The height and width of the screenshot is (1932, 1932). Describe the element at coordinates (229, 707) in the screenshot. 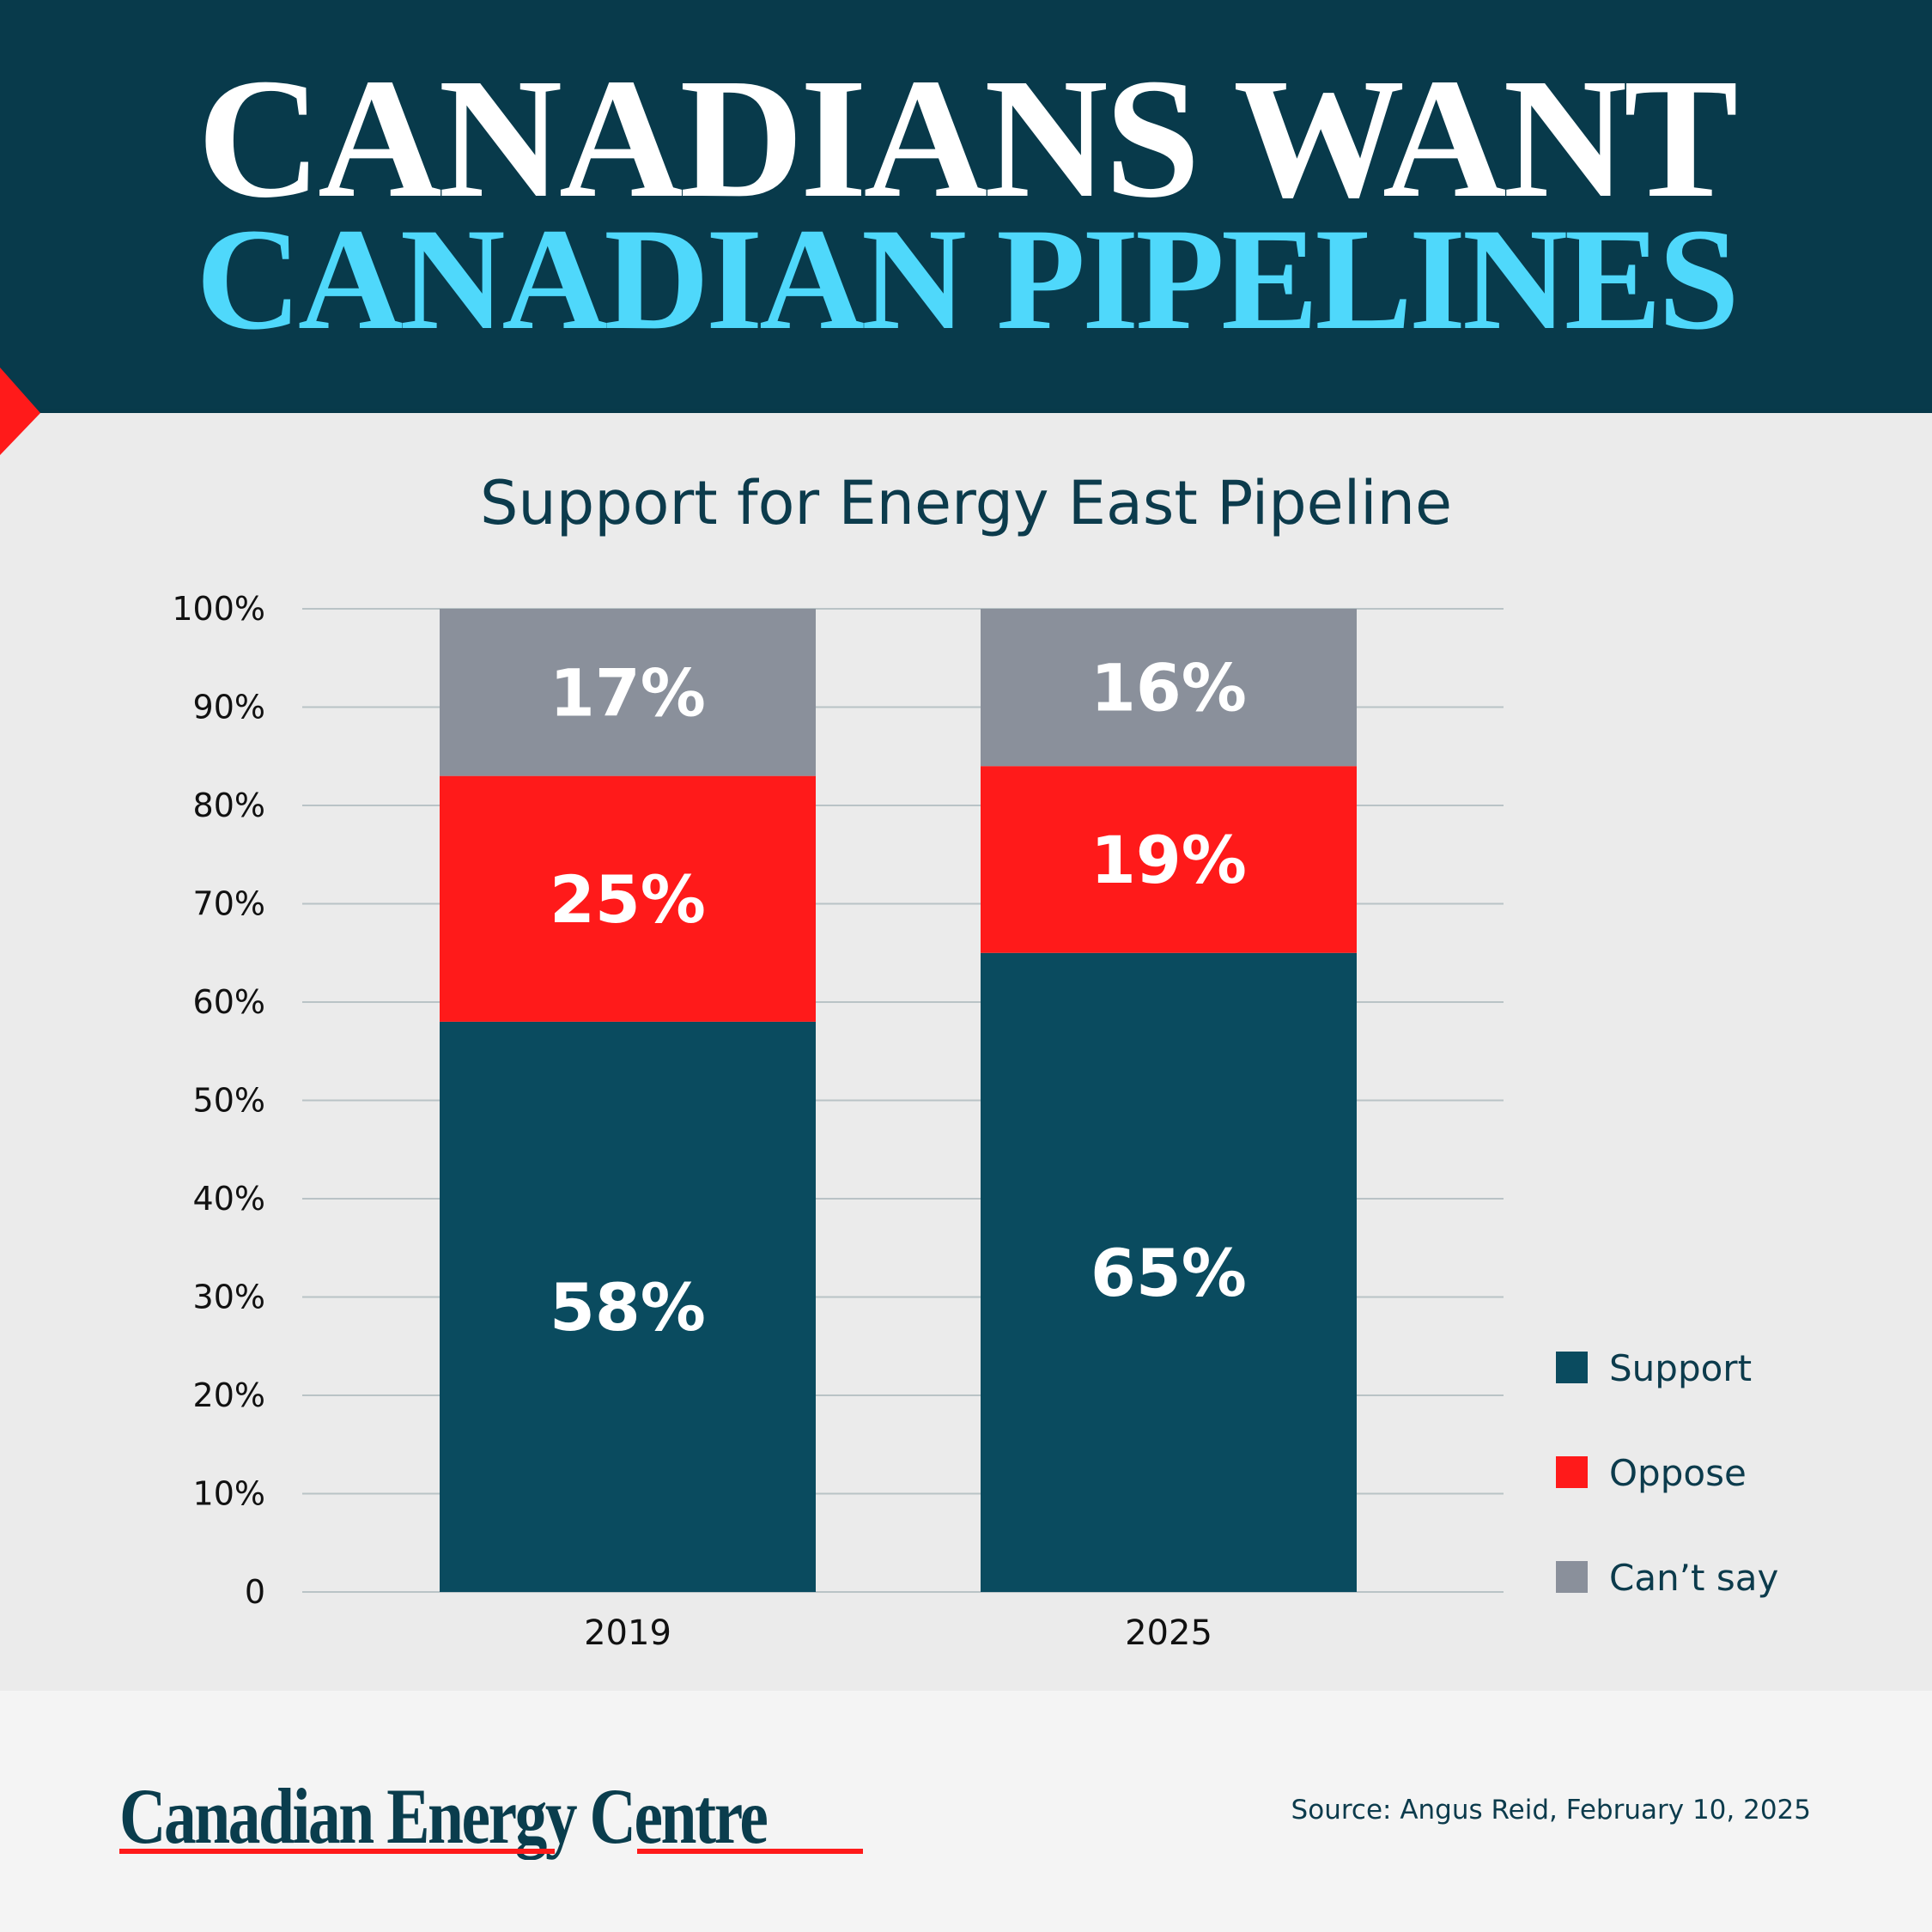

I see `y-tick-label: 90%` at that location.